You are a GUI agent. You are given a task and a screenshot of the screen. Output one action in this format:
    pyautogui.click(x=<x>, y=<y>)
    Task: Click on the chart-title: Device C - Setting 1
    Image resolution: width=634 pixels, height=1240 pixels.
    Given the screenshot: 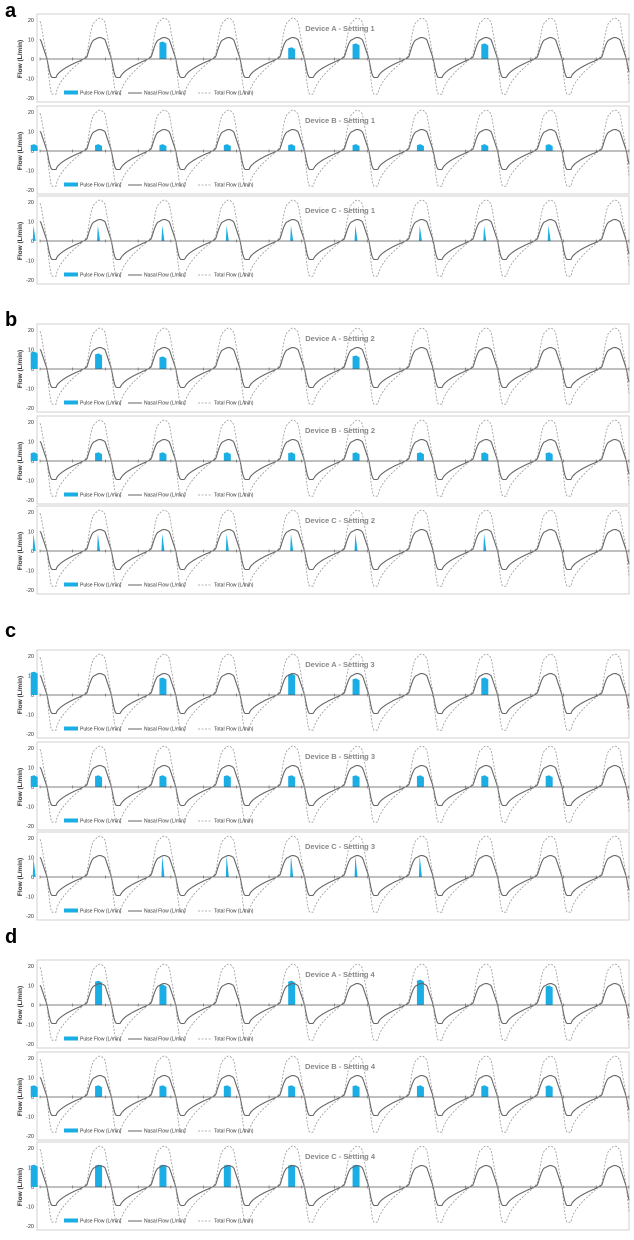 What is the action you would take?
    pyautogui.click(x=340, y=210)
    